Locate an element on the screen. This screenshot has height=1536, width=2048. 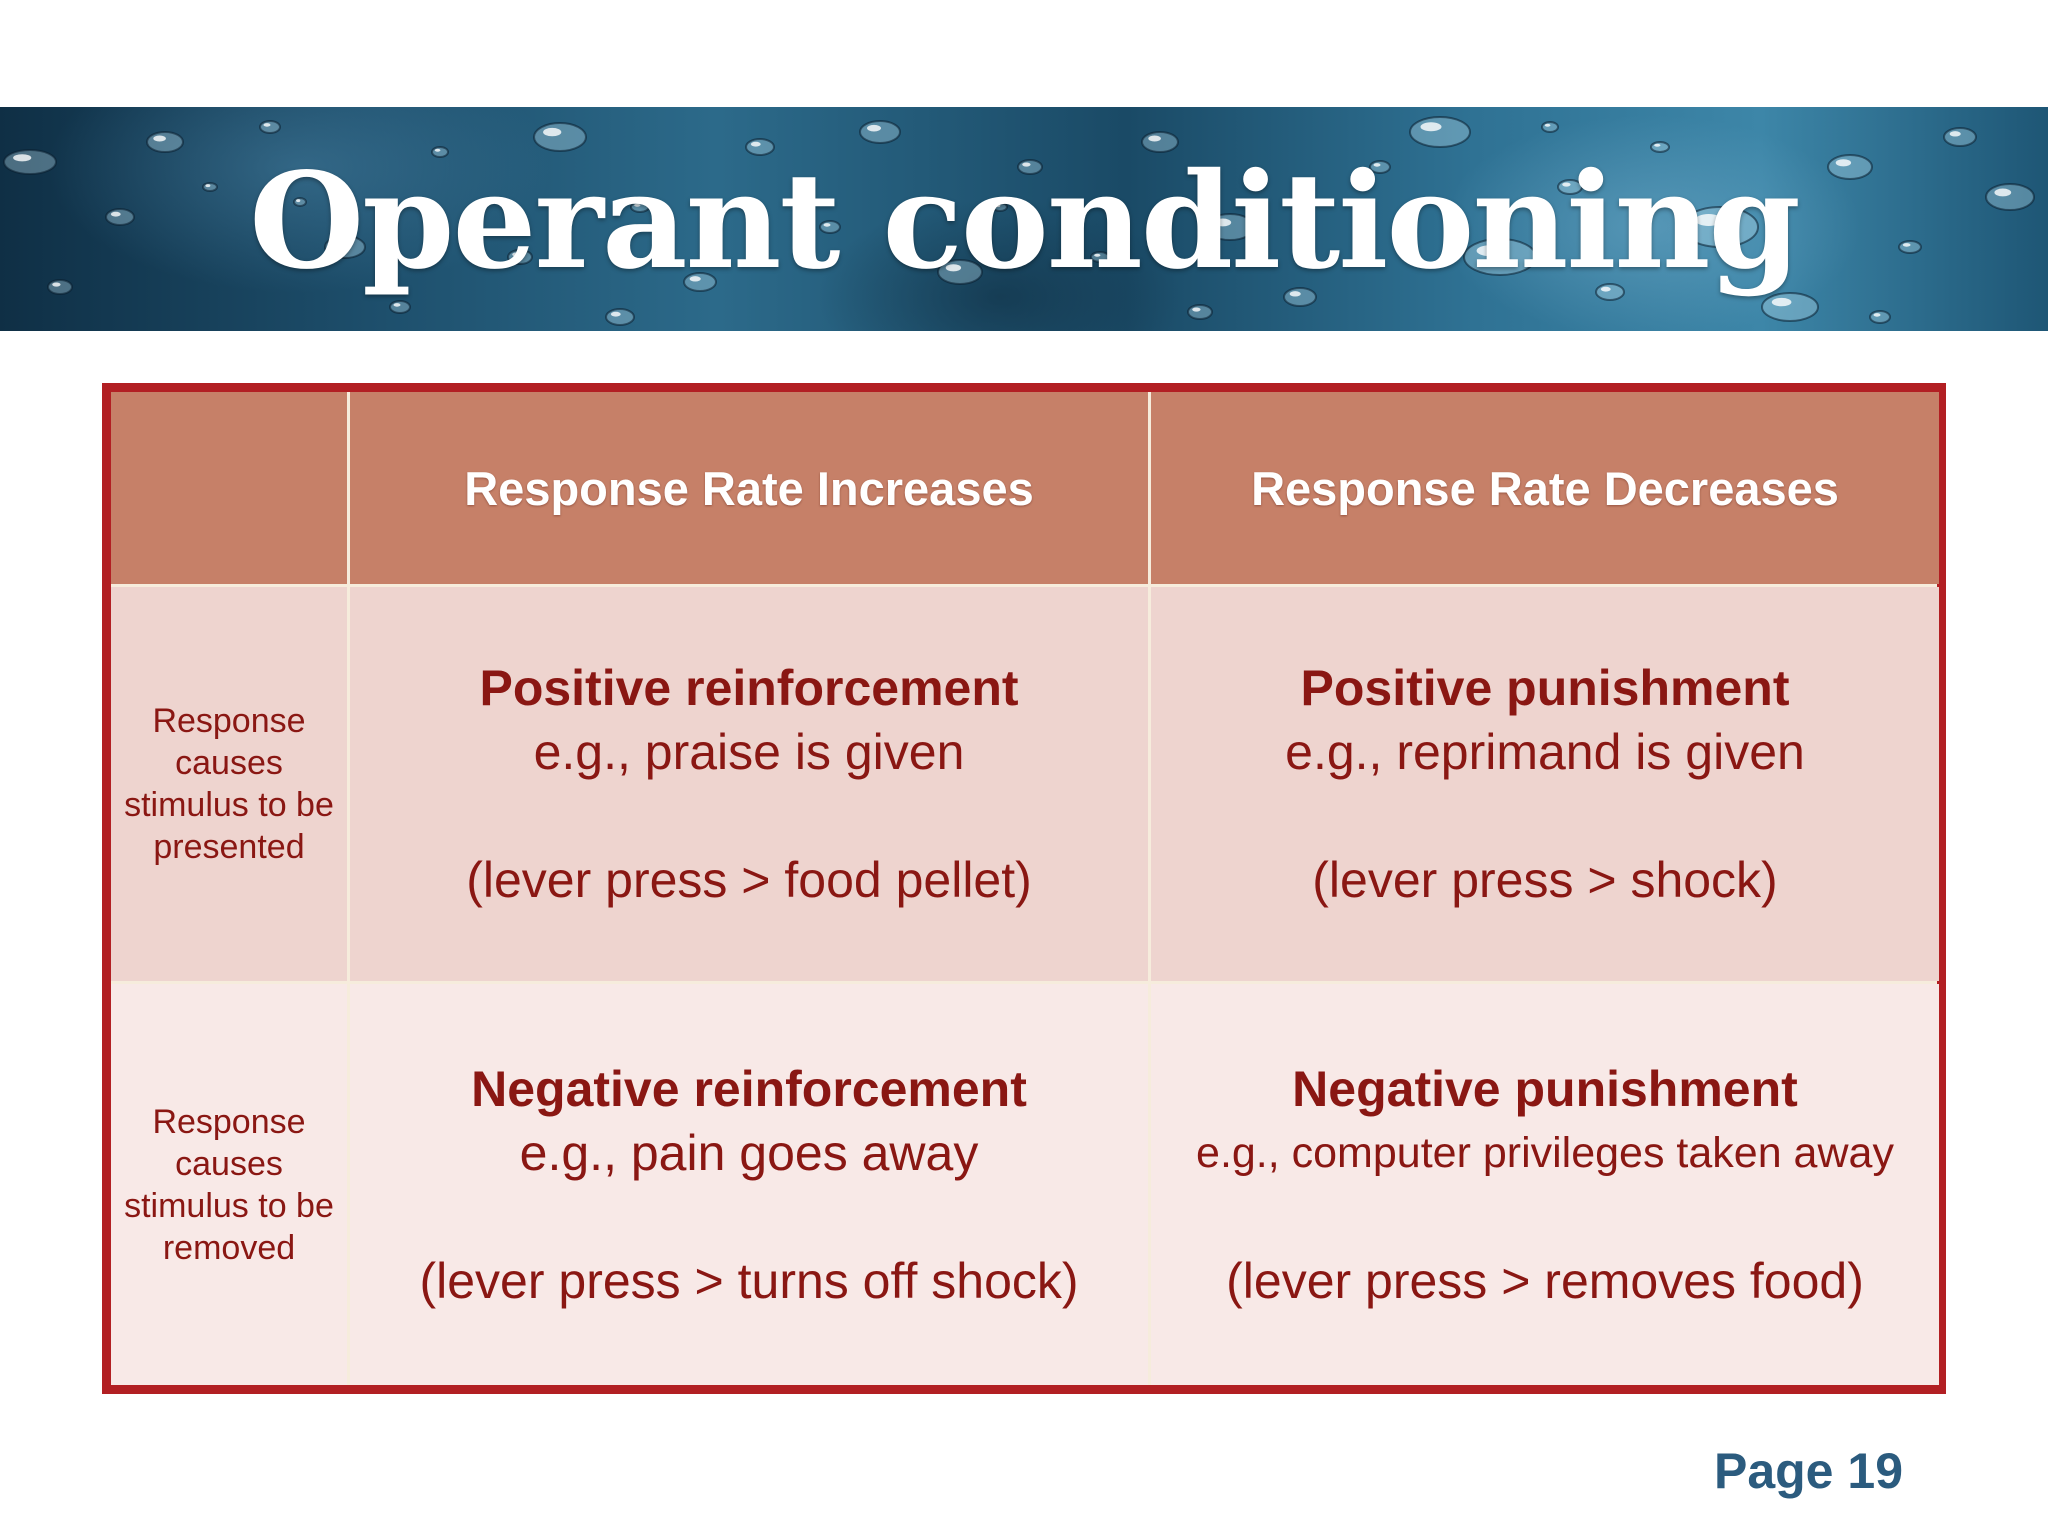
column-header-label: Response Rate Increases is located at coordinates (749, 488).